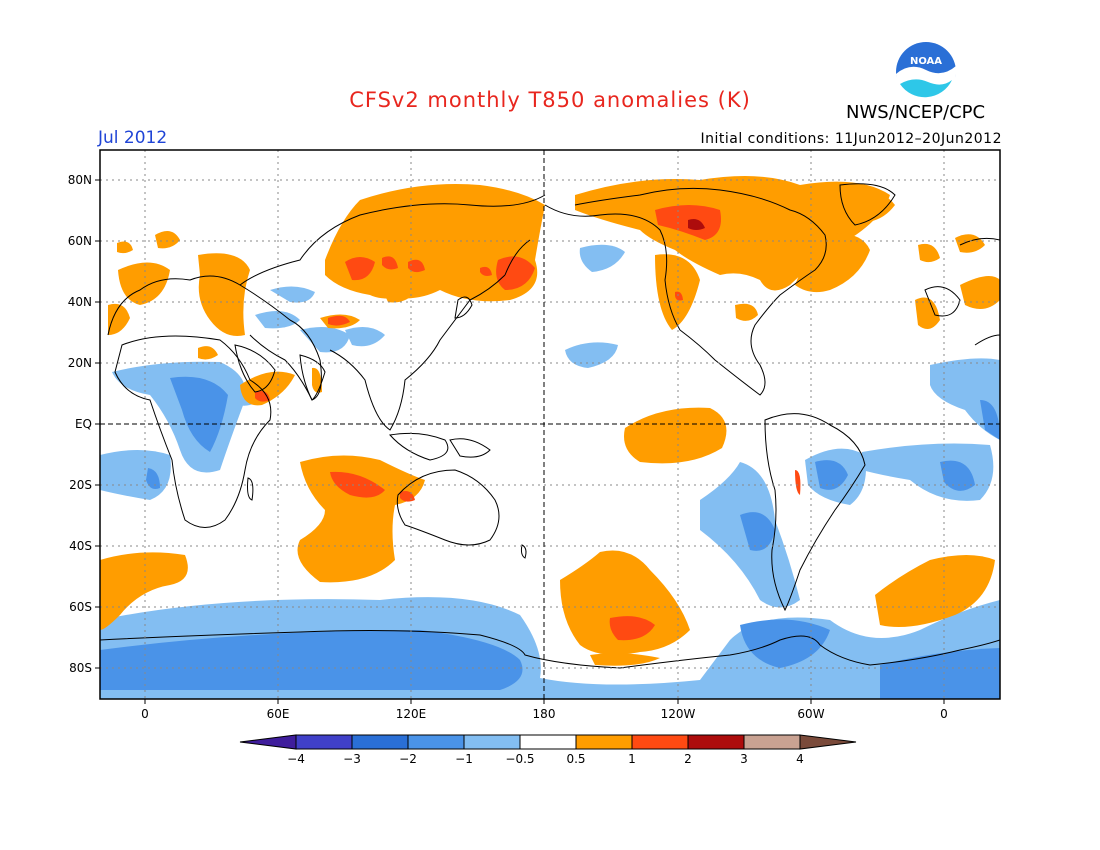 The width and height of the screenshot is (1100, 850). I want to click on lat-label: 40N, so click(80, 302).